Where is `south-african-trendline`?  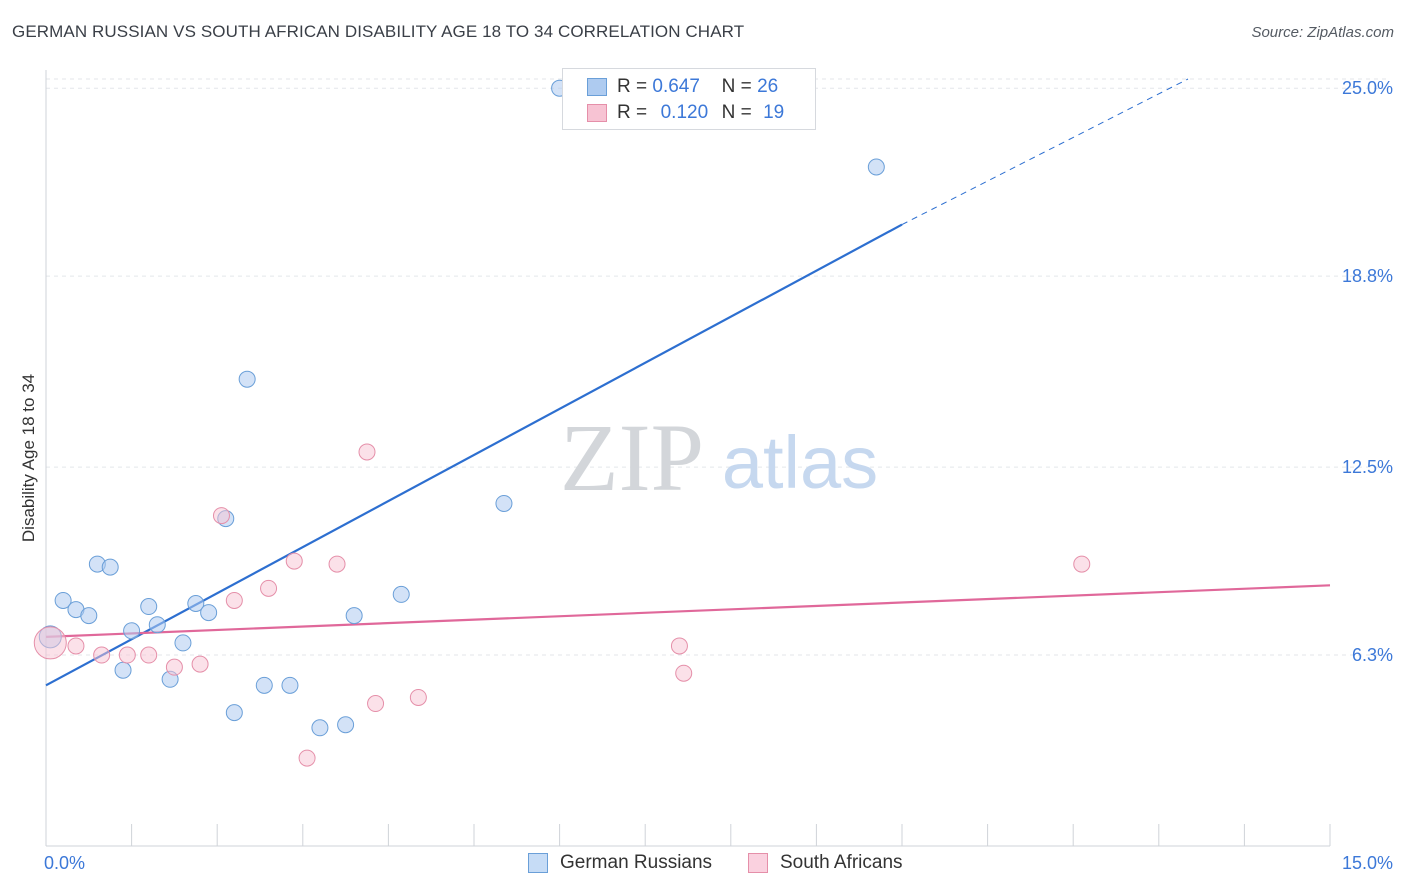 south-african-trendline is located at coordinates (688, 611).